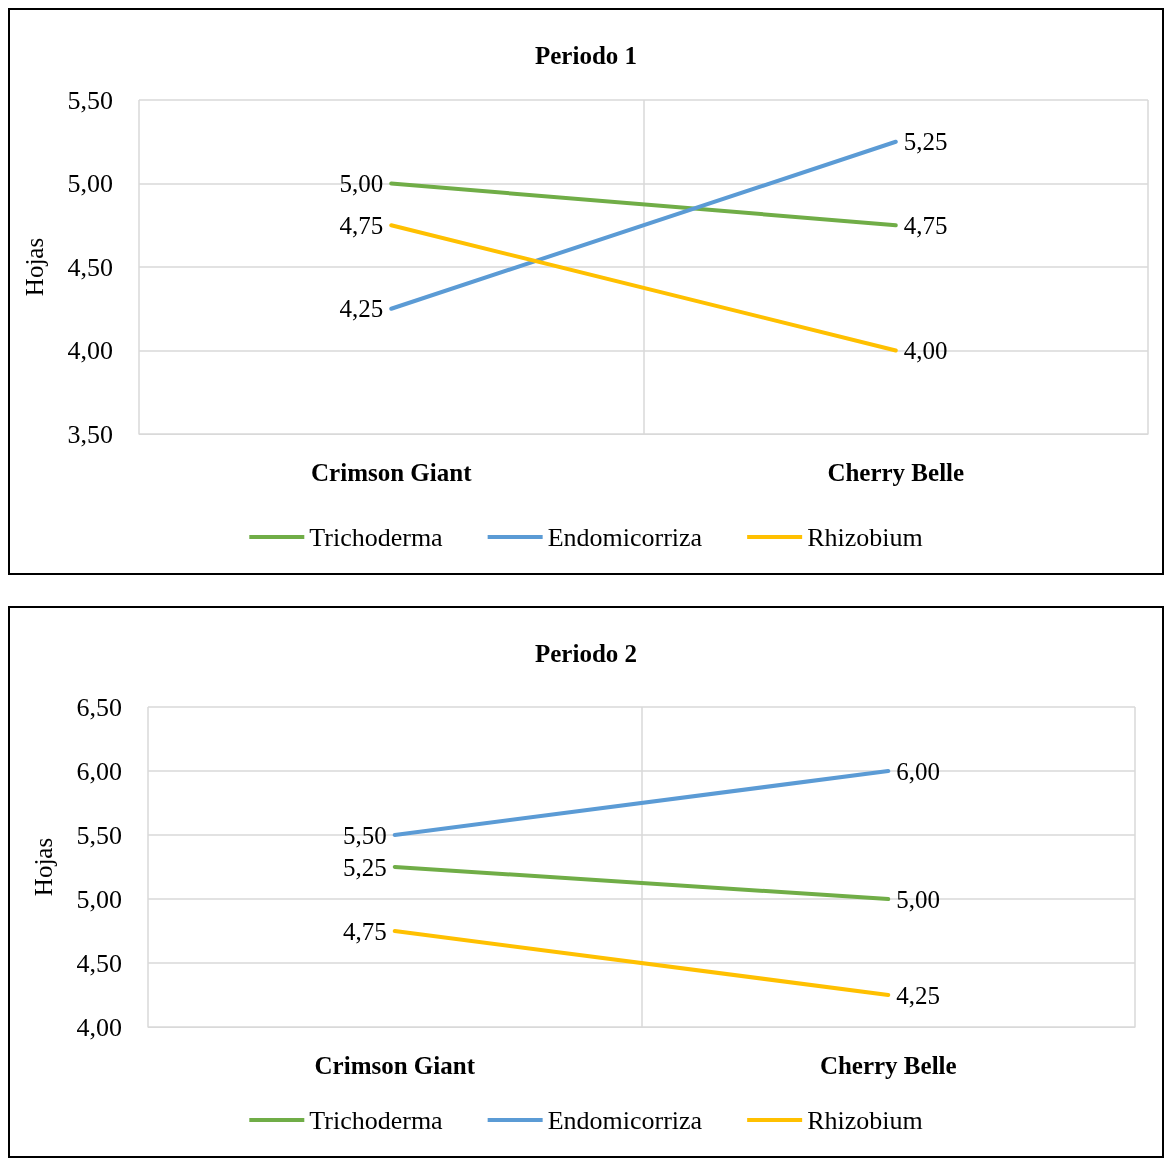 The height and width of the screenshot is (1168, 1176). Describe the element at coordinates (99, 771) in the screenshot. I see `y-tick-label: 6,00` at that location.